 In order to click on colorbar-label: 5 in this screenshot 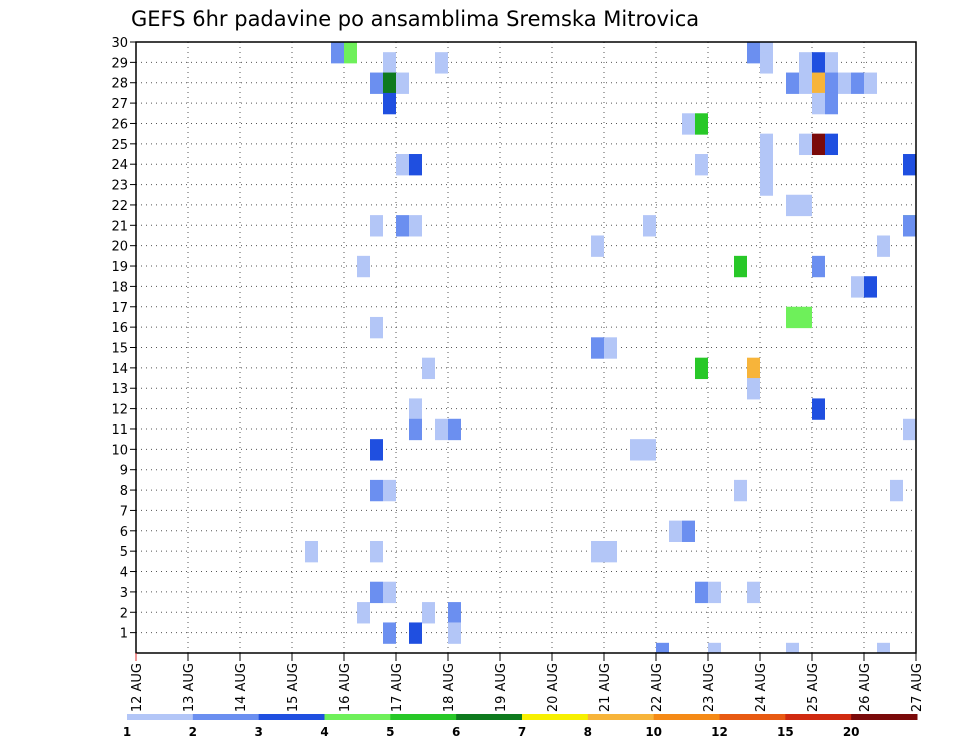, I will do `click(390, 732)`.